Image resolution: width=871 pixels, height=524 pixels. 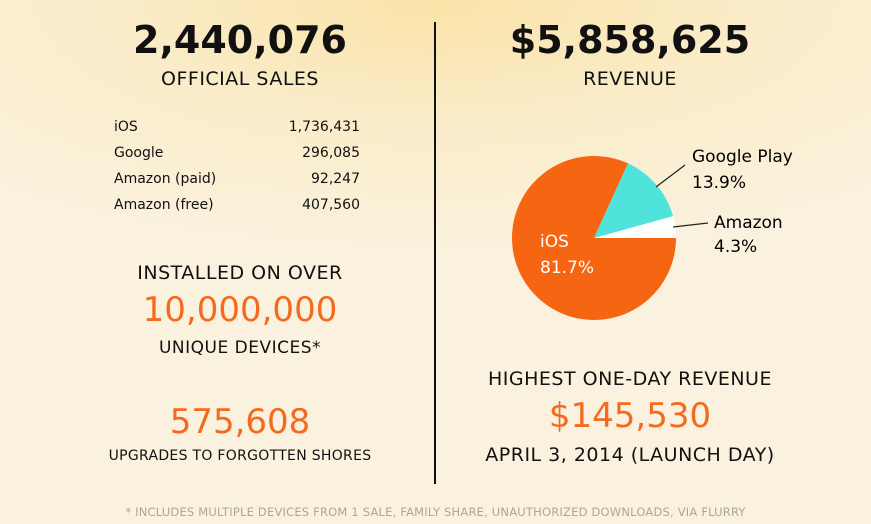 What do you see at coordinates (324, 127) in the screenshot?
I see `platform-sales: 1,736,431` at bounding box center [324, 127].